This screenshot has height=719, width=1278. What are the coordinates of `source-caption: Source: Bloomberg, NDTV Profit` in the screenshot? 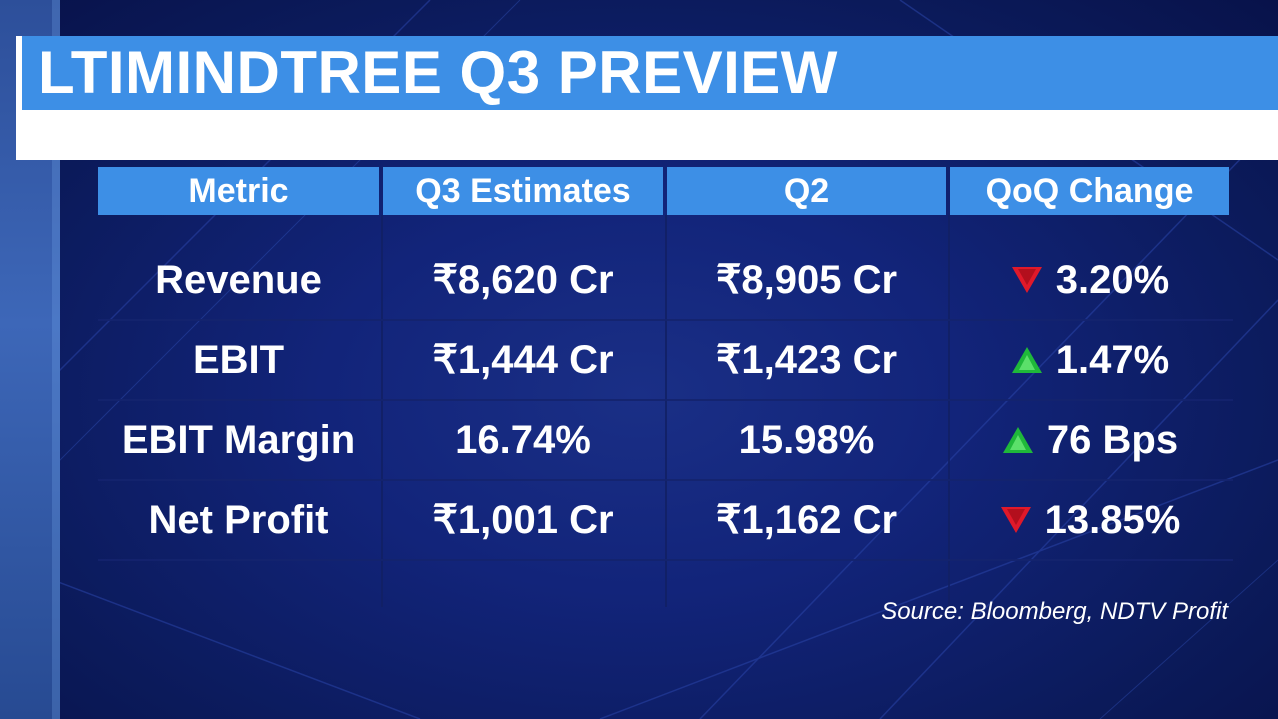 It's located at (1054, 611).